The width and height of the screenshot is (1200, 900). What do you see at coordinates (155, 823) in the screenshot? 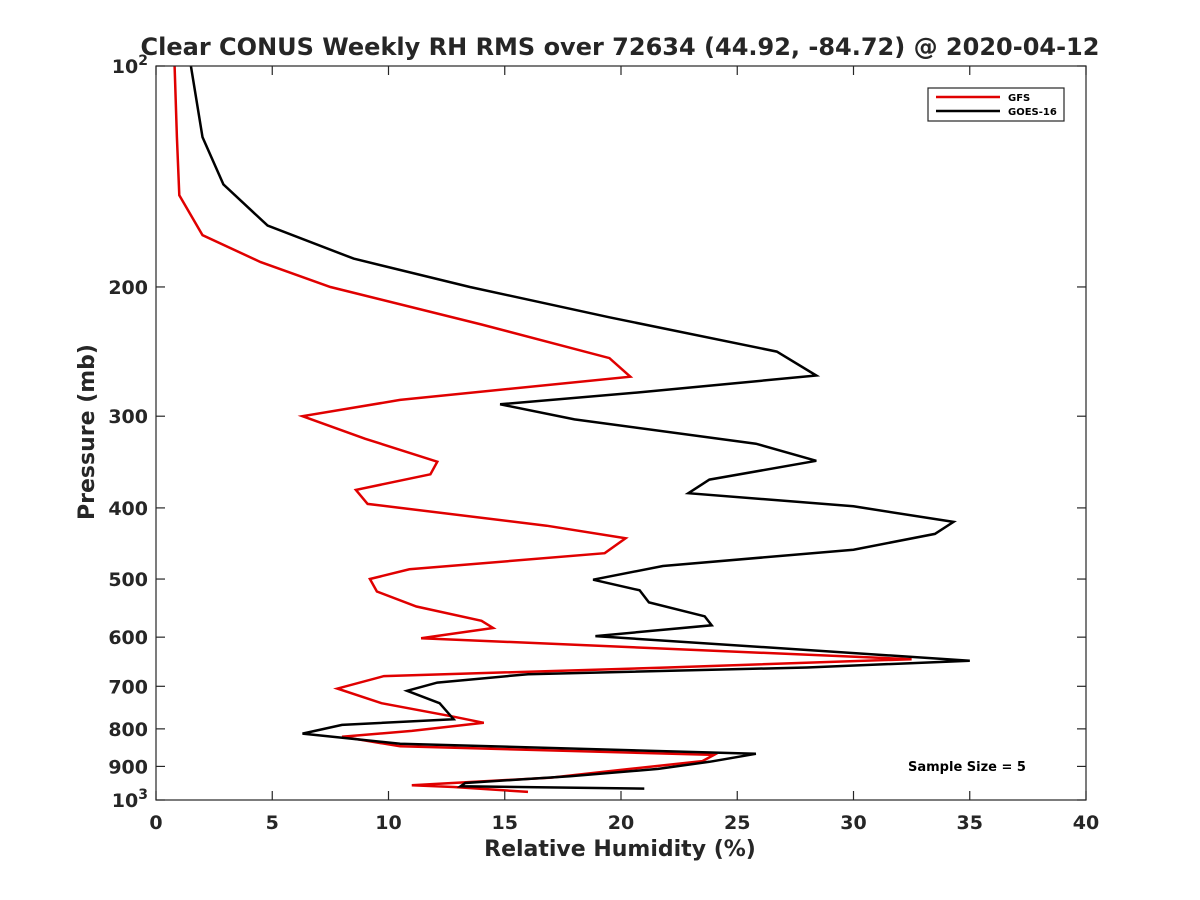
I see `x-tick-label: 0` at bounding box center [155, 823].